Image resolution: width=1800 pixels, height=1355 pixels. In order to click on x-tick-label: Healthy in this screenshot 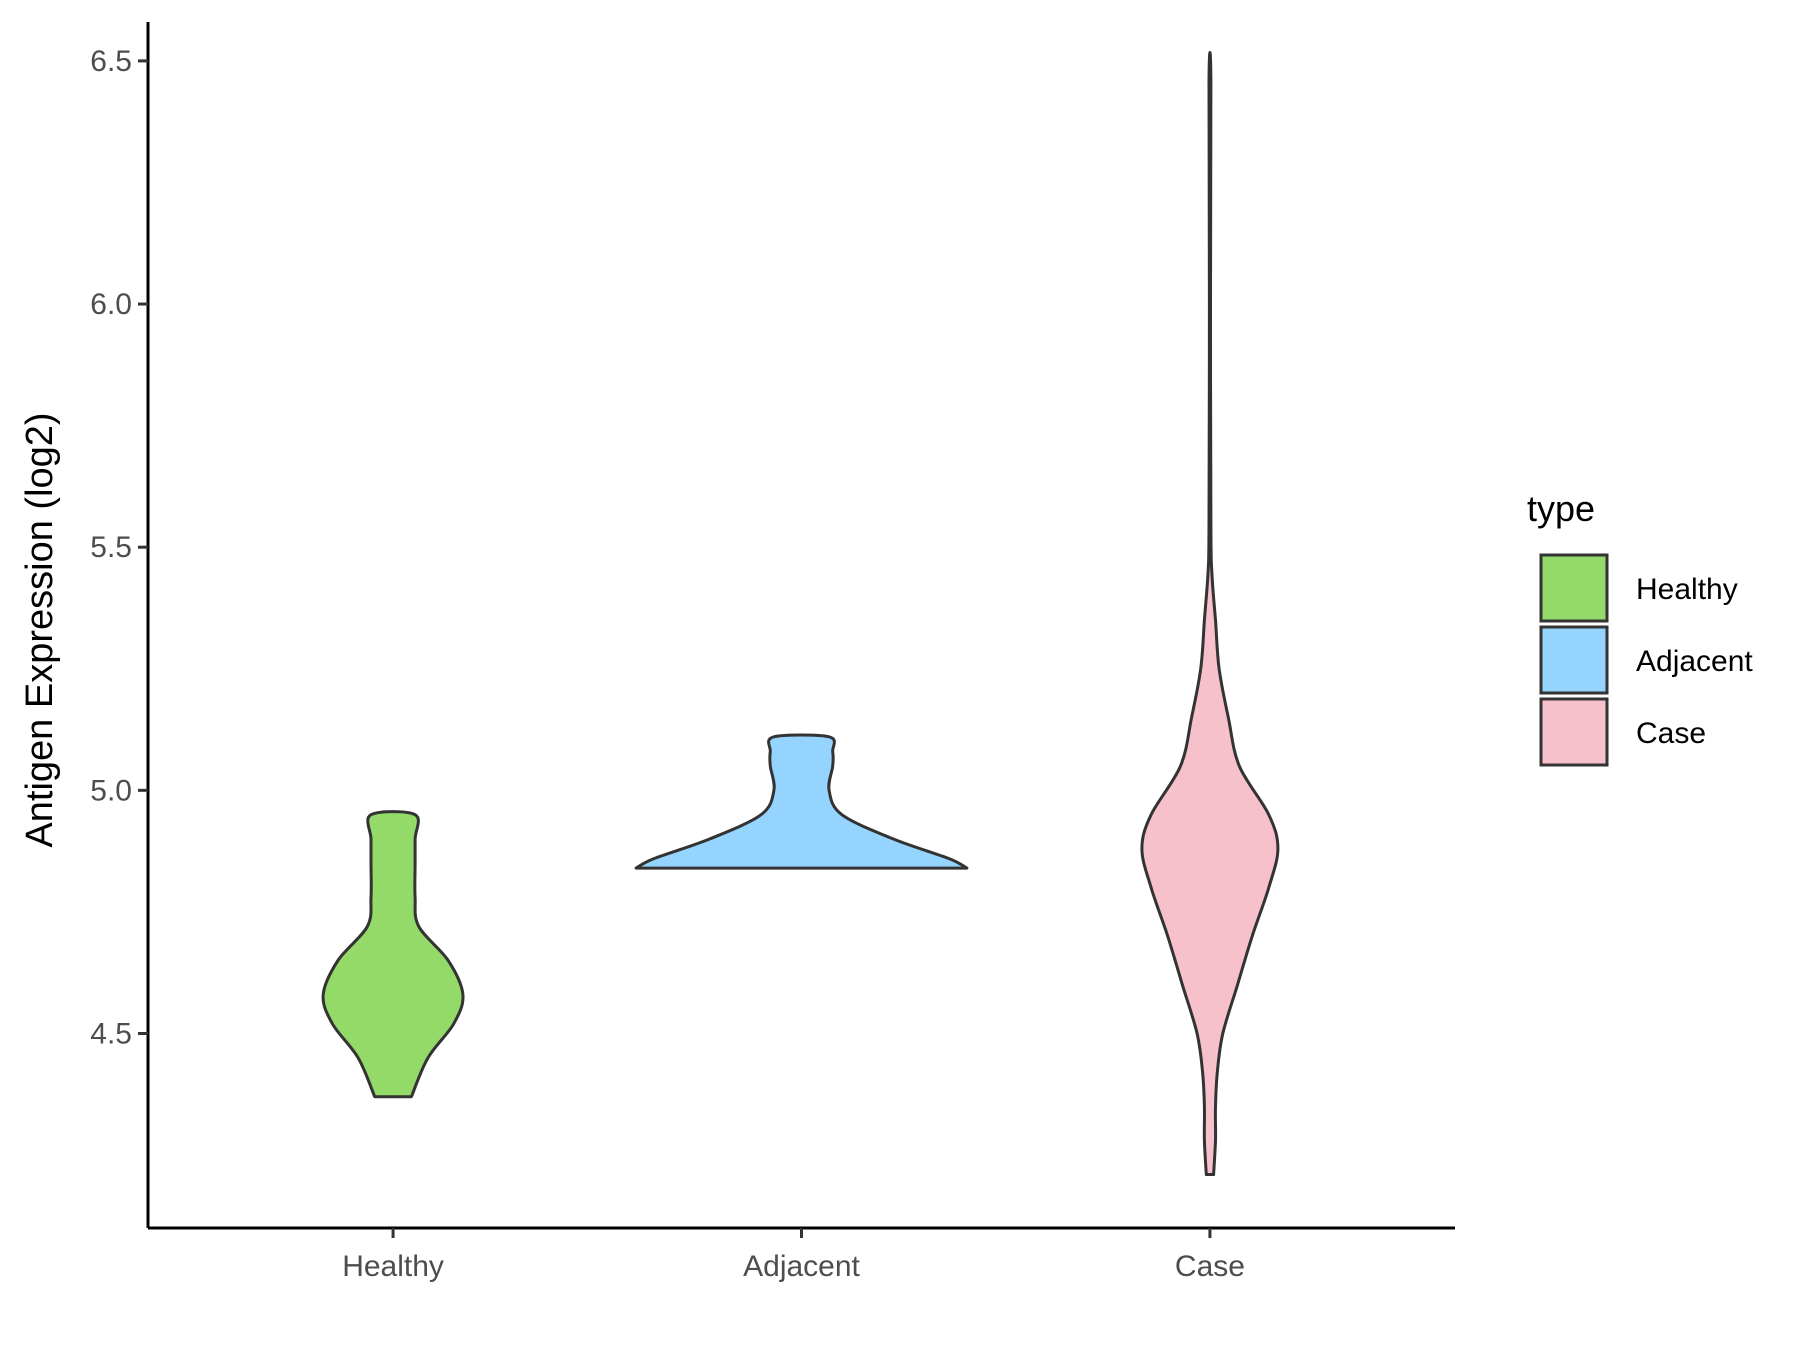, I will do `click(393, 1266)`.